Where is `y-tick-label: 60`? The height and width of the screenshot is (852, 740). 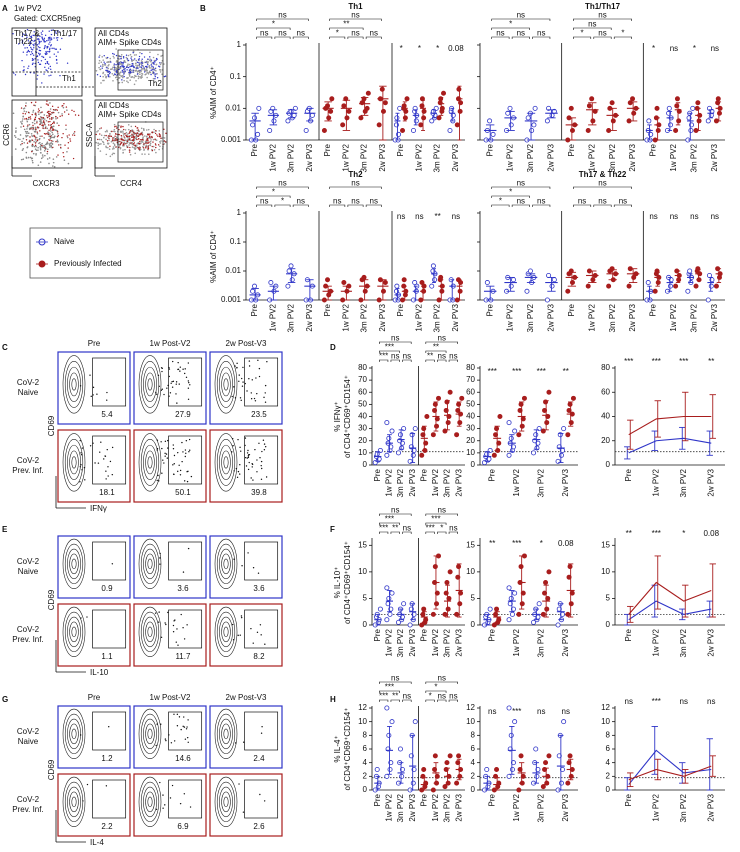 y-tick-label: 60 is located at coordinates (605, 391).